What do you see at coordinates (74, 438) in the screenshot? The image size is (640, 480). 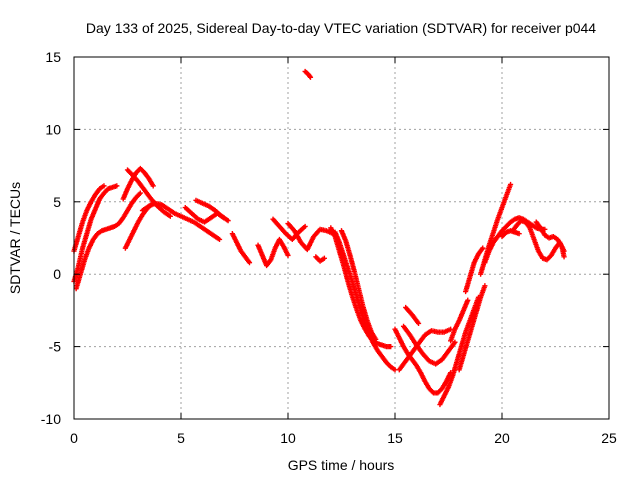 I see `x-tick-label: 0` at bounding box center [74, 438].